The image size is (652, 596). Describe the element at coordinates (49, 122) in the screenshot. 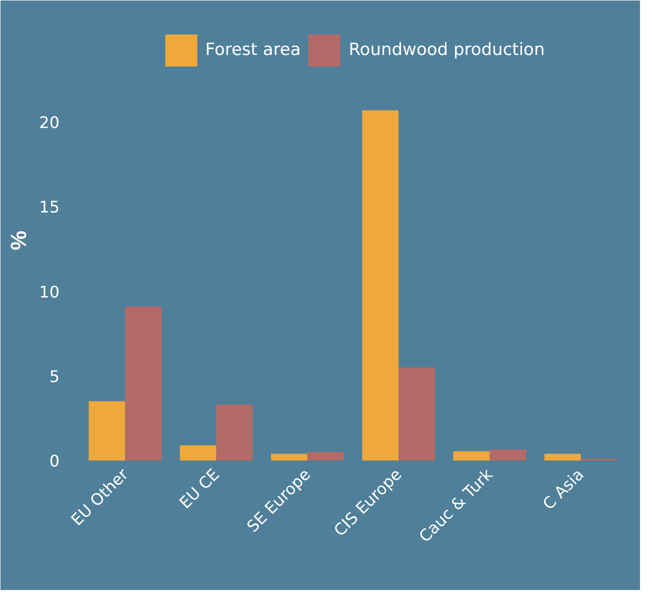

I see `y-tick-label: 20` at that location.